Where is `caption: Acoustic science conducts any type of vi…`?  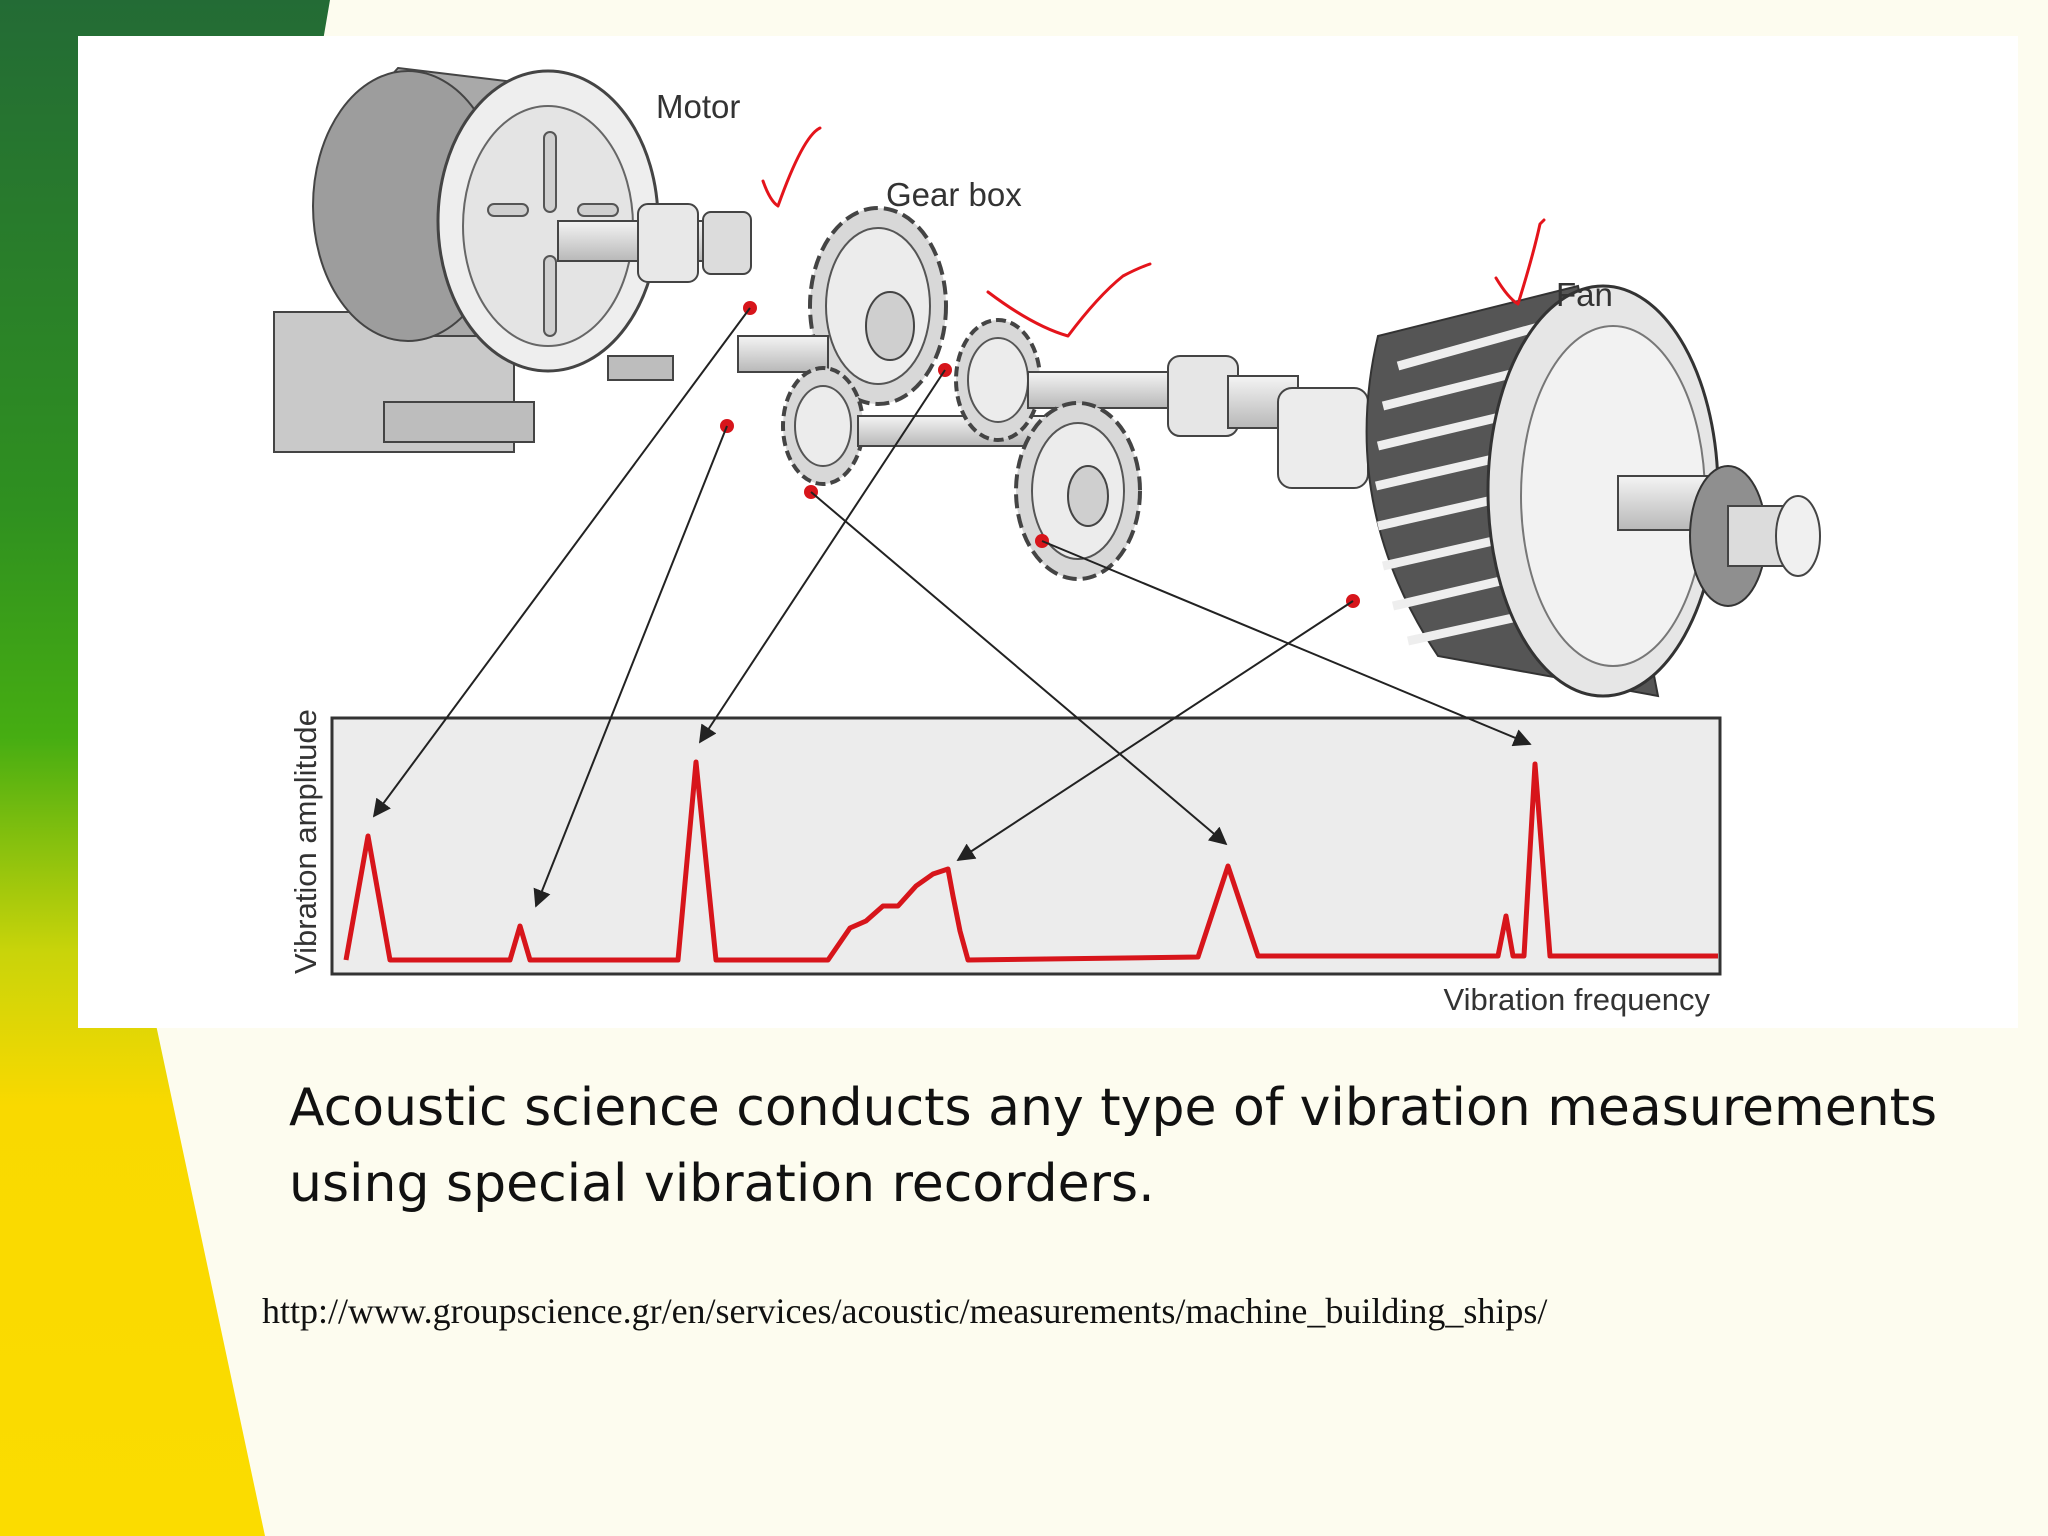
caption: Acoustic science conducts any type of vi… is located at coordinates (1139, 1146).